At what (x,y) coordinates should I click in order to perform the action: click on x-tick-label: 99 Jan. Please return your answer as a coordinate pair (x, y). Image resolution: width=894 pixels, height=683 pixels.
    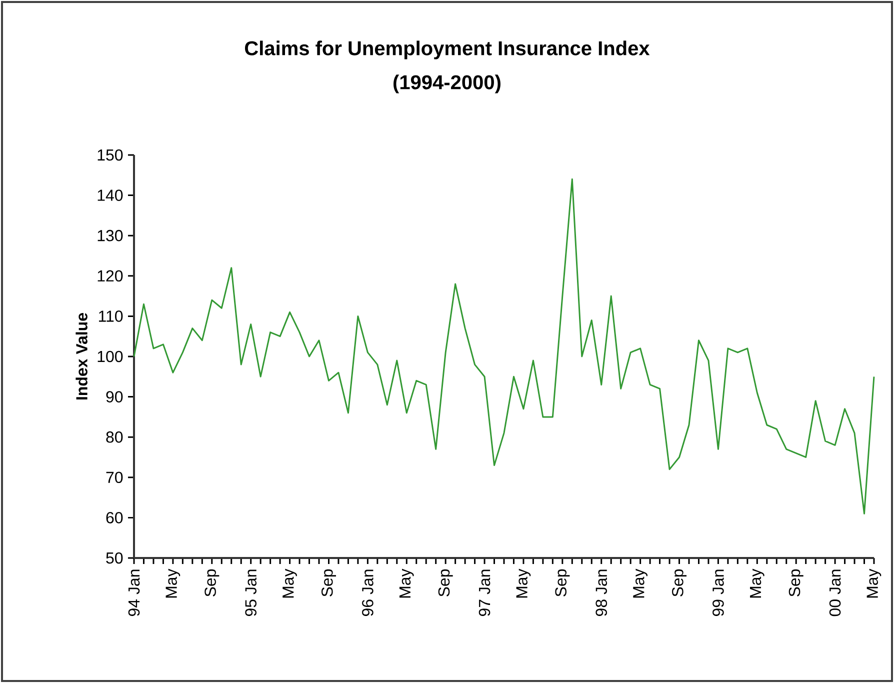
    Looking at the image, I should click on (718, 593).